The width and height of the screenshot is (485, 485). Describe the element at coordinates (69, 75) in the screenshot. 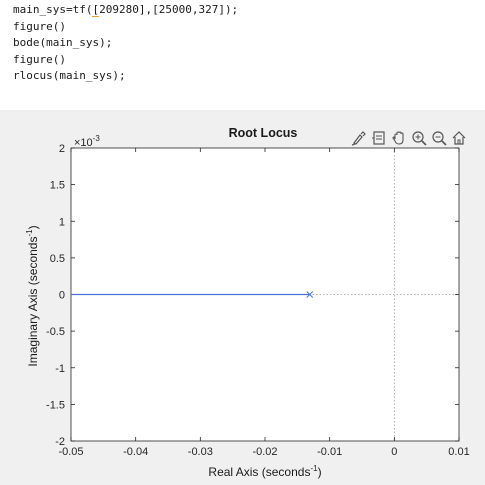

I see `code-text: rlocus(main_sys);` at that location.